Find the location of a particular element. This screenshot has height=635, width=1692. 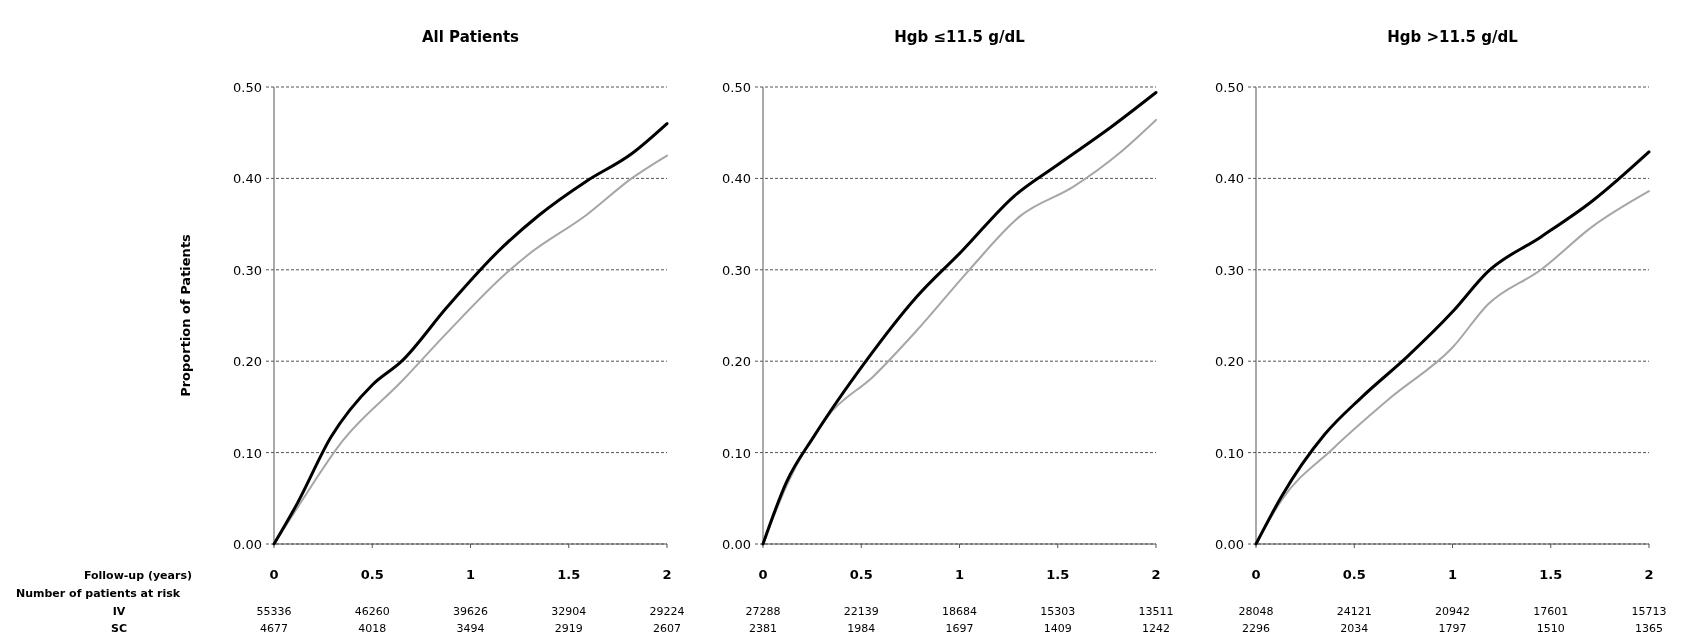

chart-title: Hgb ≤11.5 g/dL is located at coordinates (960, 37).